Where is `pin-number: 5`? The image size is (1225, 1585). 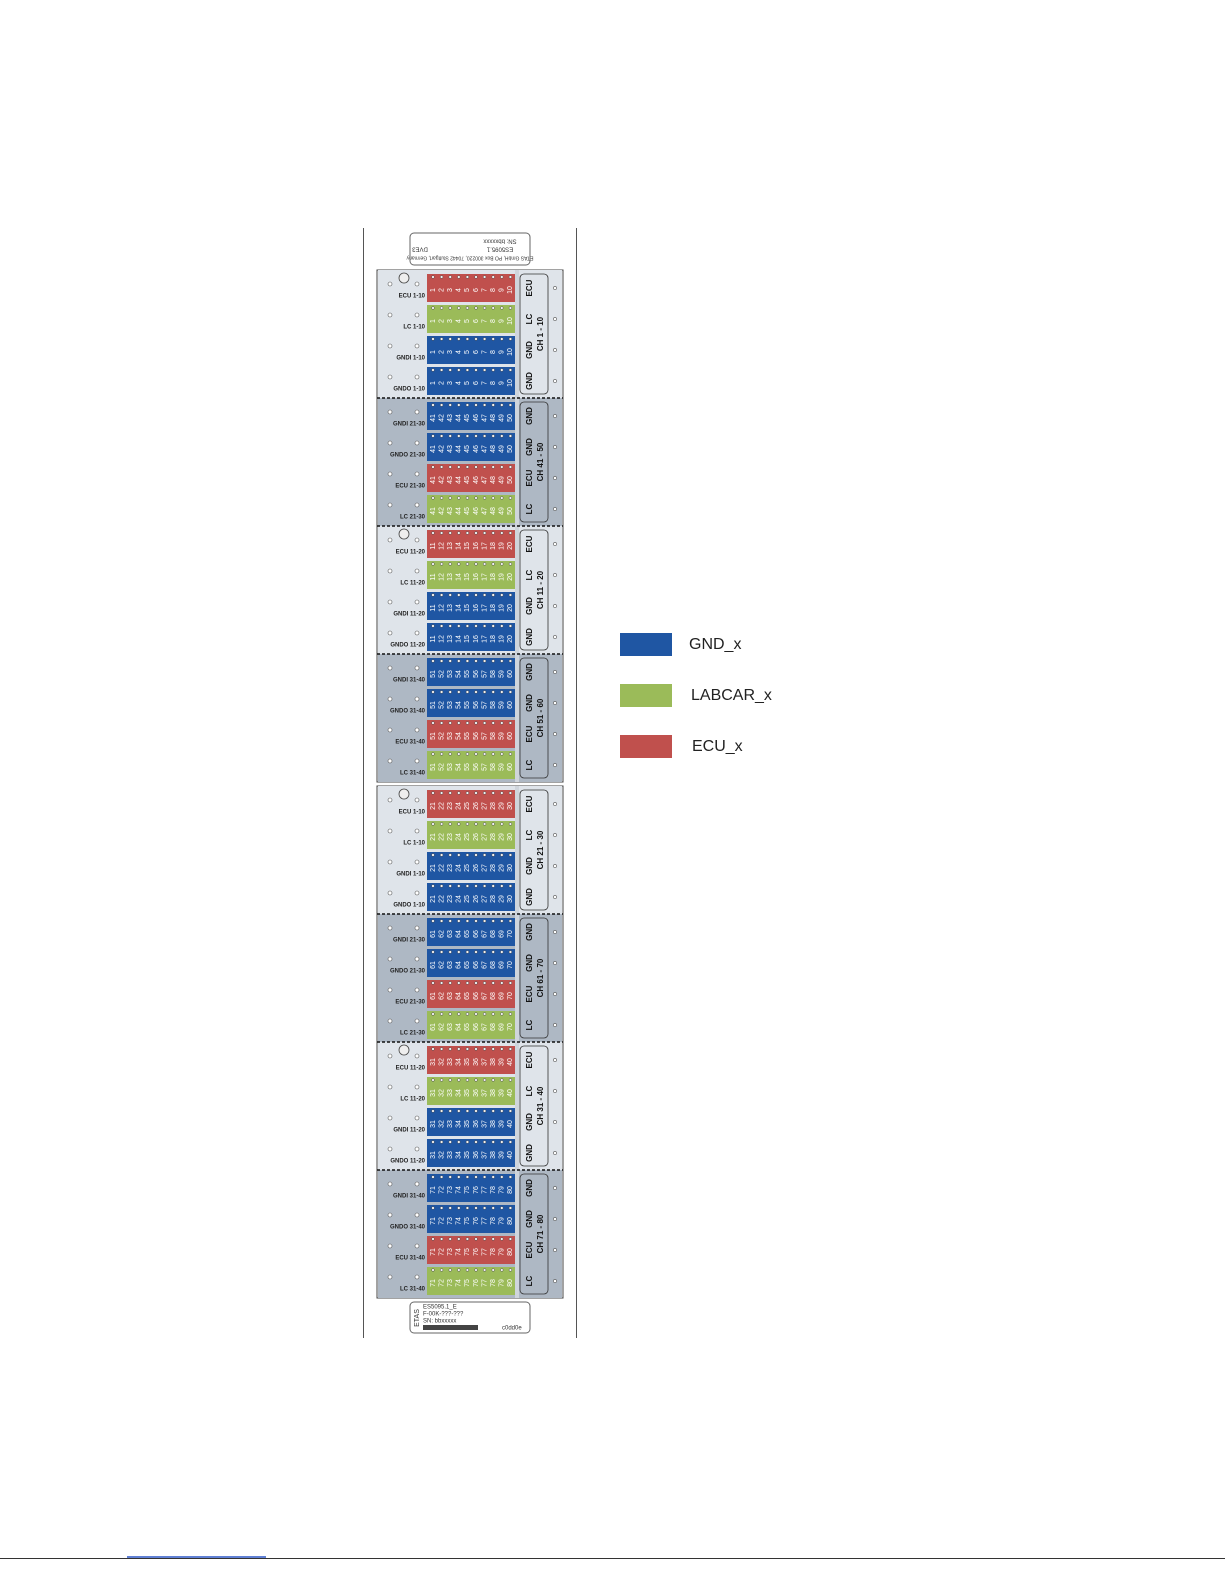 pin-number: 5 is located at coordinates (467, 321).